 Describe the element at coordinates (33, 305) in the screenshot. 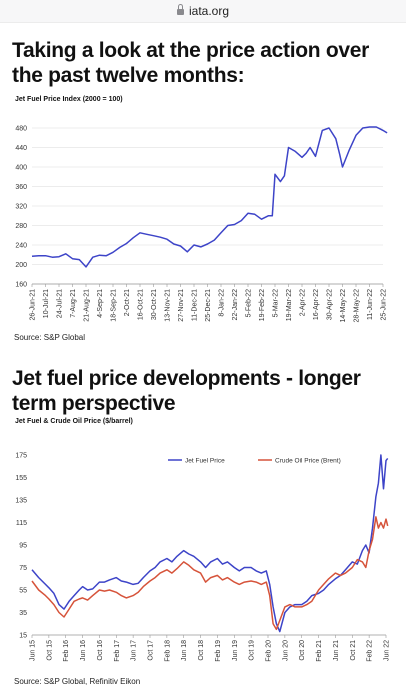

I see `x-tick-label: 26-Jun-21` at that location.